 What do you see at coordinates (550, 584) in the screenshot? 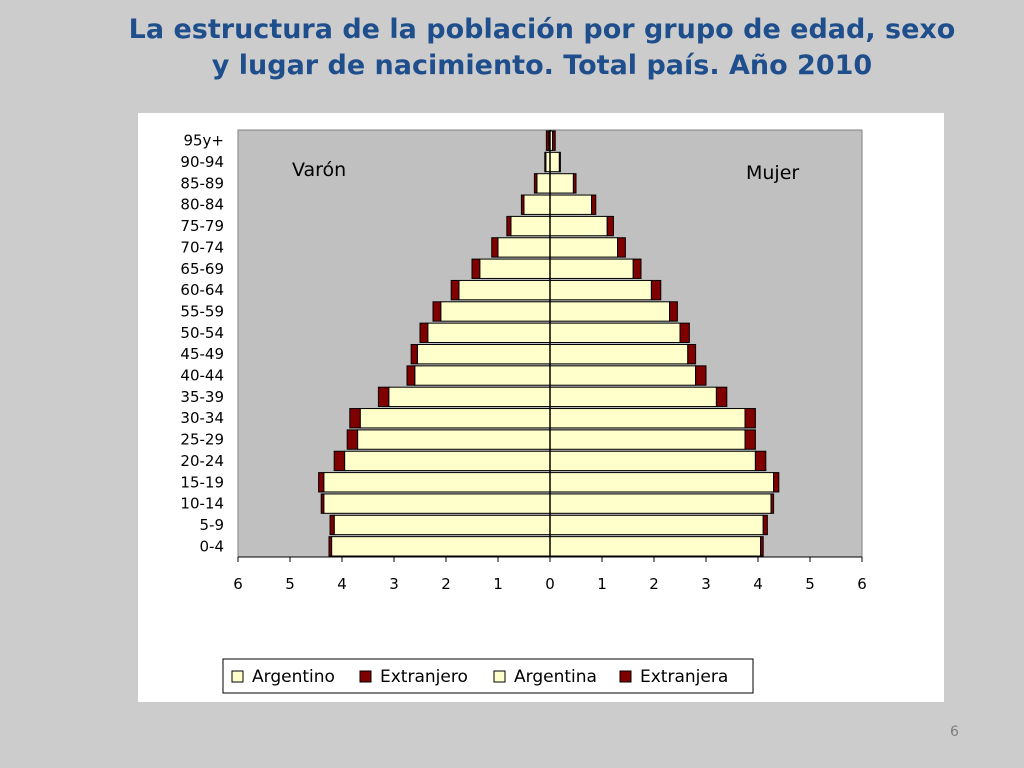
I see `x-tick-label: 0` at bounding box center [550, 584].